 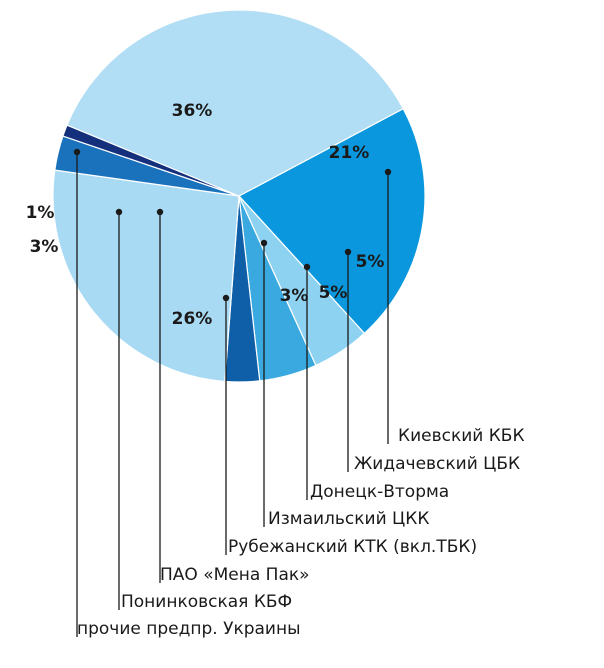 What do you see at coordinates (294, 296) in the screenshot?
I see `percent-label-4: 3%` at bounding box center [294, 296].